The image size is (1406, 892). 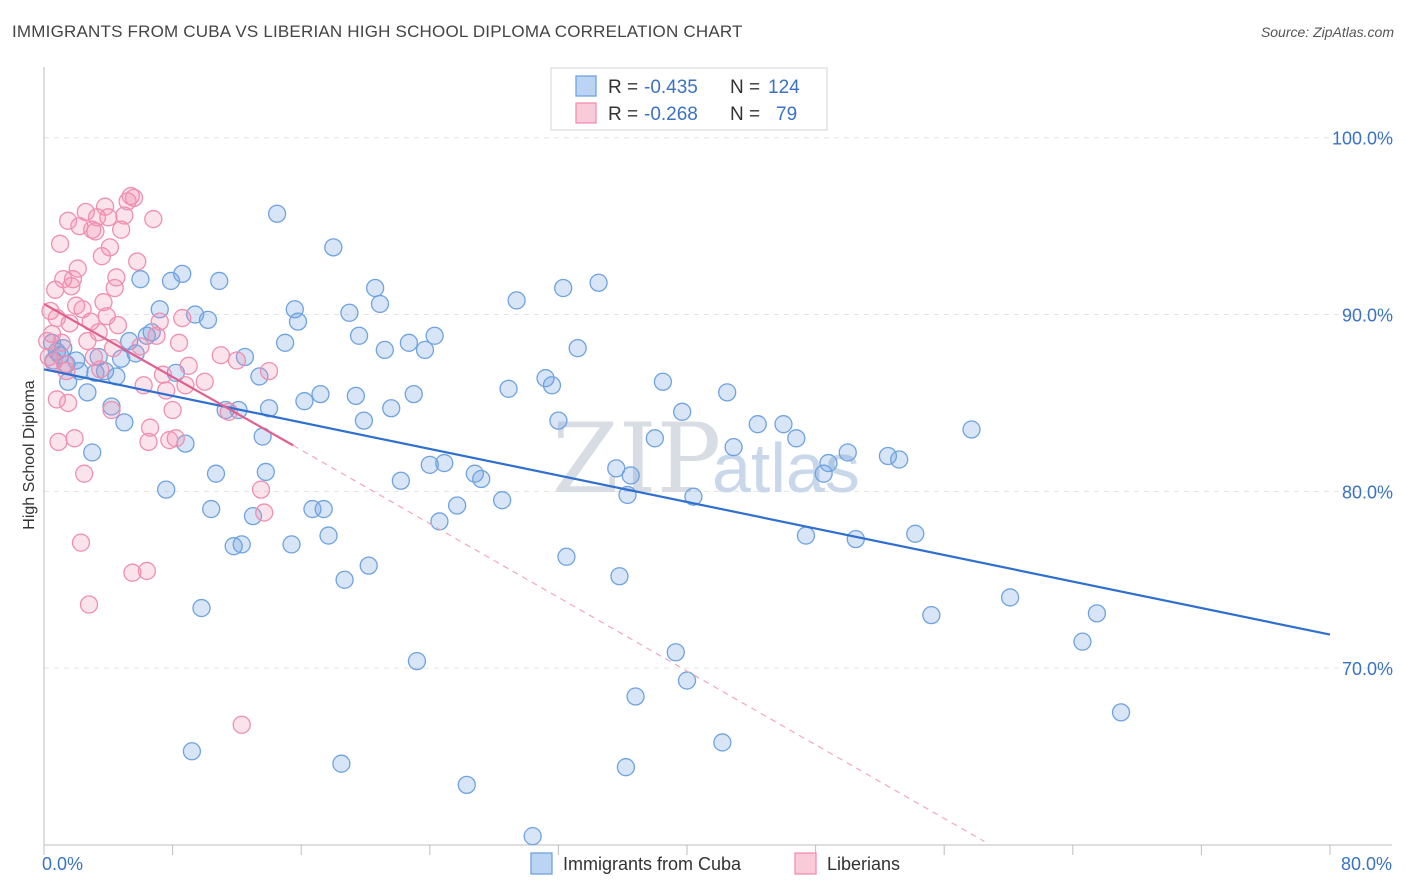 What do you see at coordinates (586, 86) in the screenshot?
I see `legend-swatch-cuba` at bounding box center [586, 86].